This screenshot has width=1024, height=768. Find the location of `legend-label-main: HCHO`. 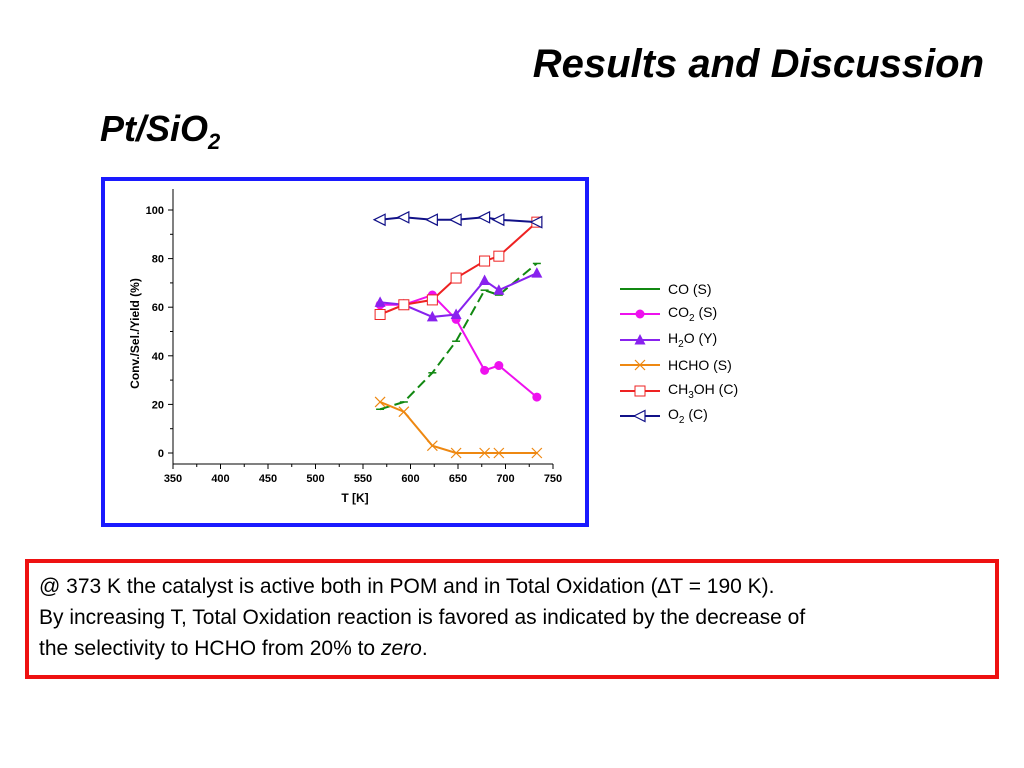

legend-label-main: HCHO is located at coordinates (689, 365).